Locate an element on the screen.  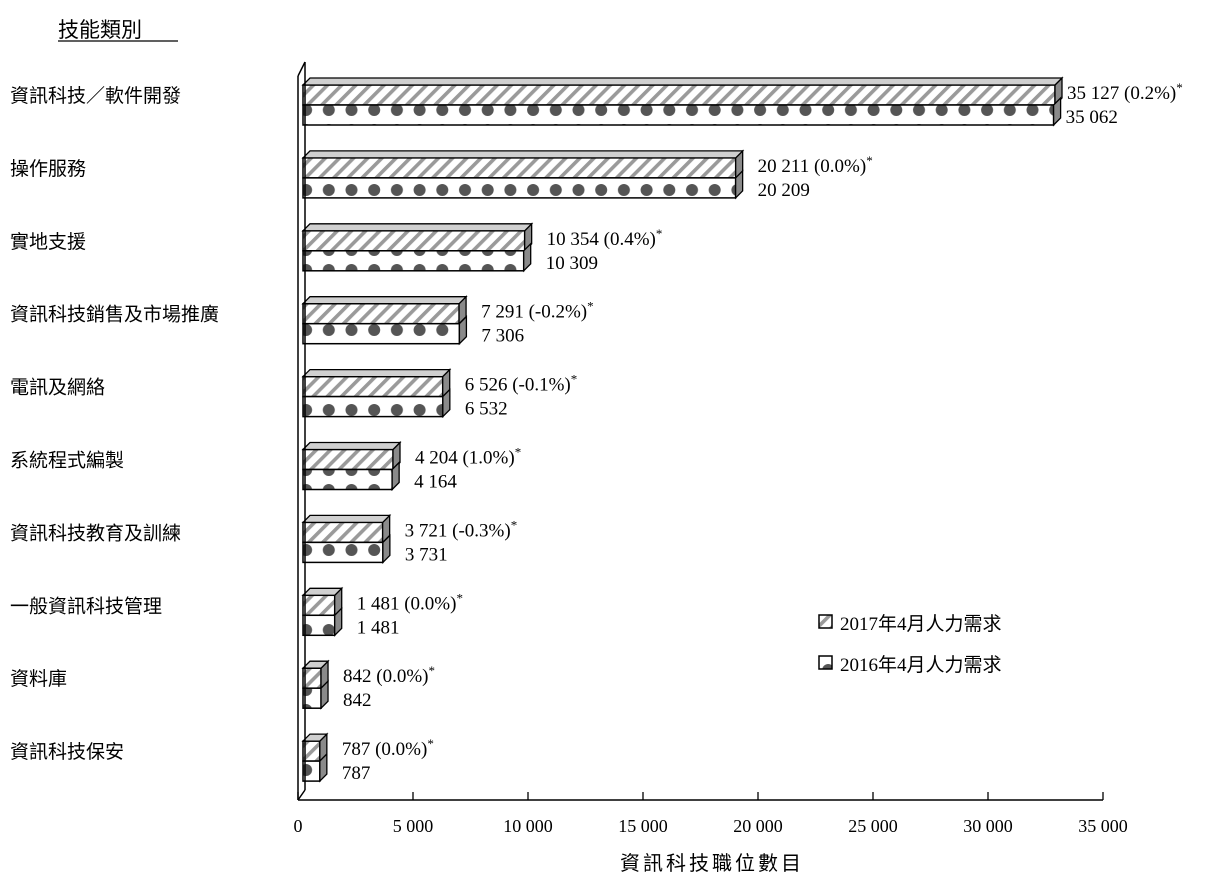
legend-swatch-2017 is located at coordinates (825, 621).